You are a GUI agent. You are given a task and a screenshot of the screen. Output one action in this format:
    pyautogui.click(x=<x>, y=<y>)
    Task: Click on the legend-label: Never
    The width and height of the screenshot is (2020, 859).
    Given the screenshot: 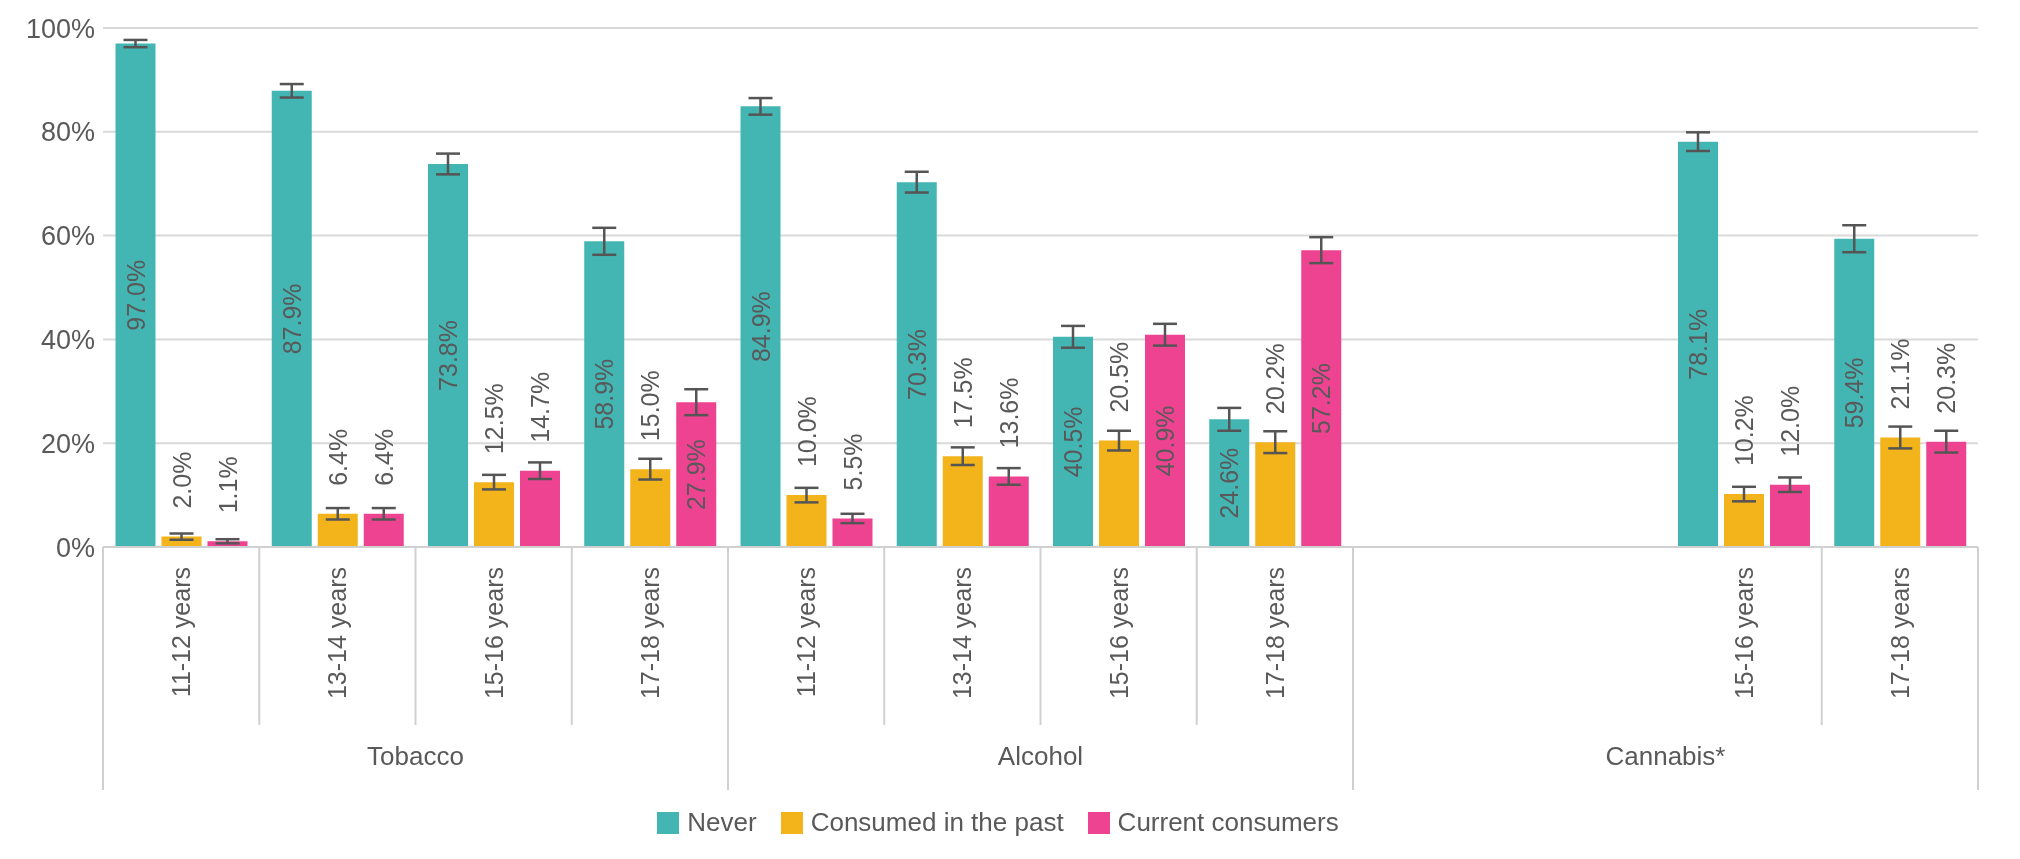 What is the action you would take?
    pyautogui.click(x=721, y=822)
    